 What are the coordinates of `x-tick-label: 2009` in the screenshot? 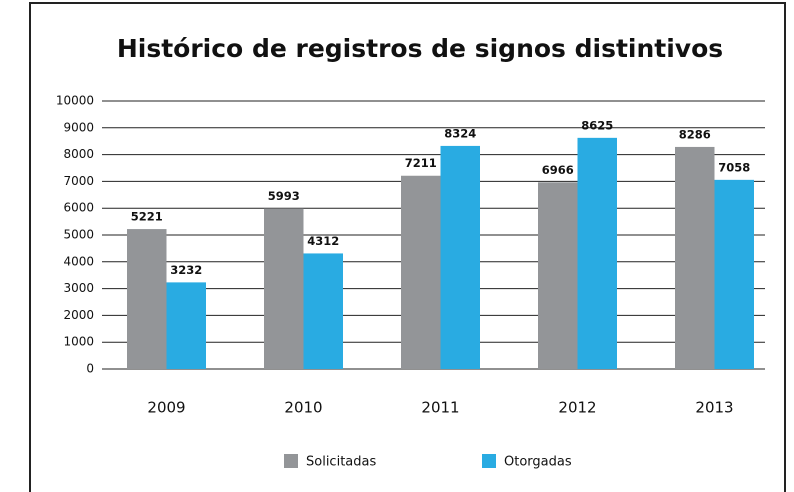 It's located at (166, 408).